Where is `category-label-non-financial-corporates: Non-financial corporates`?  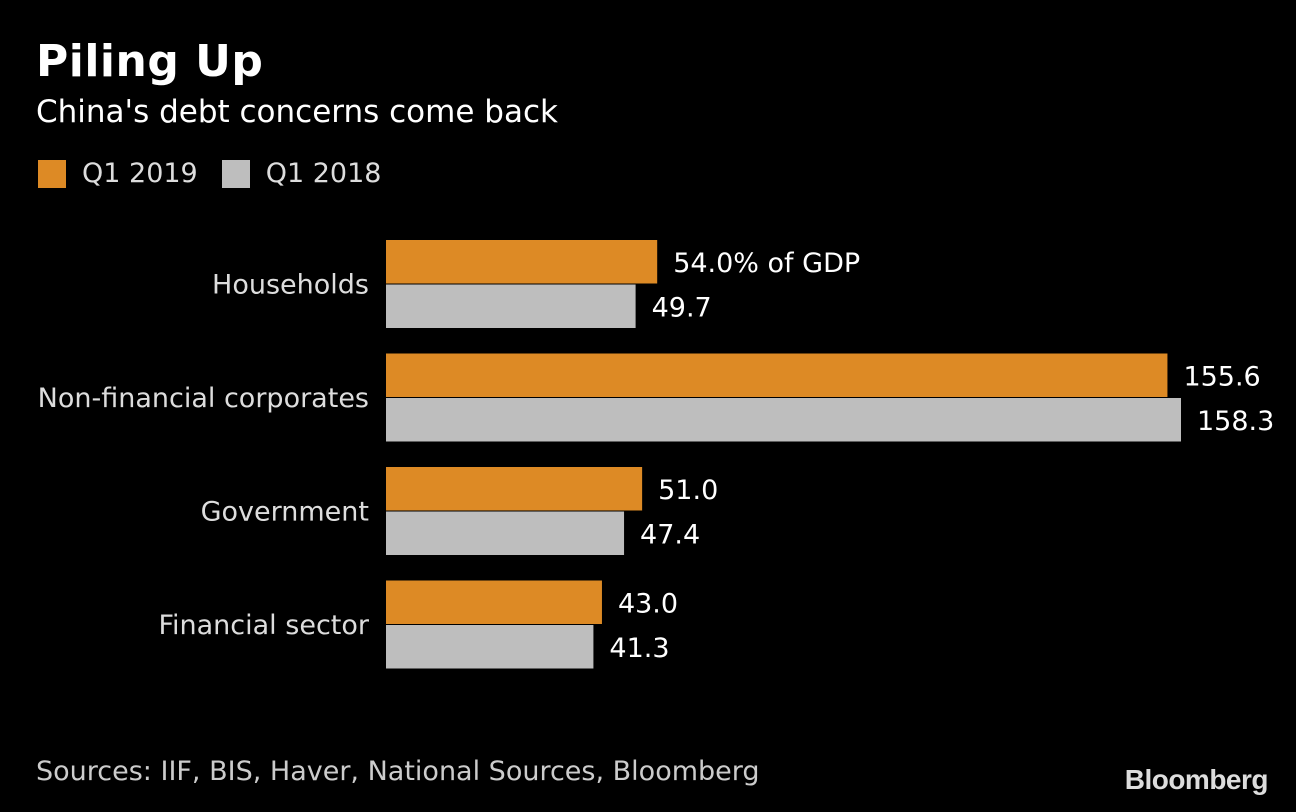
category-label-non-financial-corporates: Non-financial corporates is located at coordinates (203, 398).